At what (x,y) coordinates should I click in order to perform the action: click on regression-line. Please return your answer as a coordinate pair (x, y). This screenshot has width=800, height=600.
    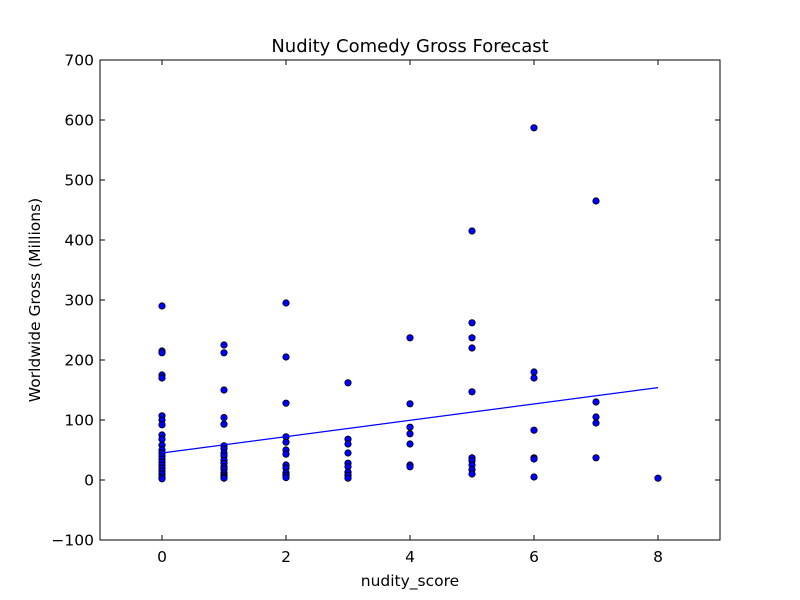
    Looking at the image, I should click on (410, 420).